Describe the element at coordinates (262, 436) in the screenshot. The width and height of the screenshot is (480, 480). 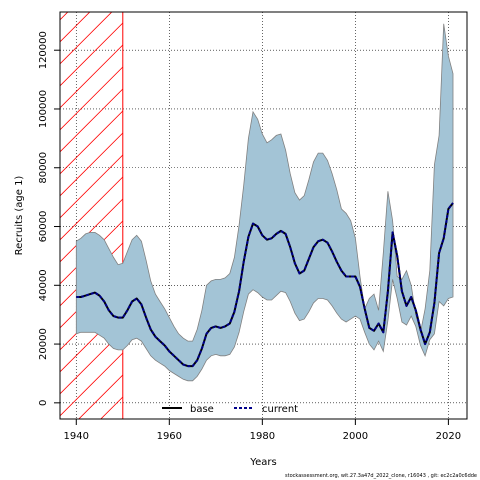
I see `x-tick-label: 1980` at that location.